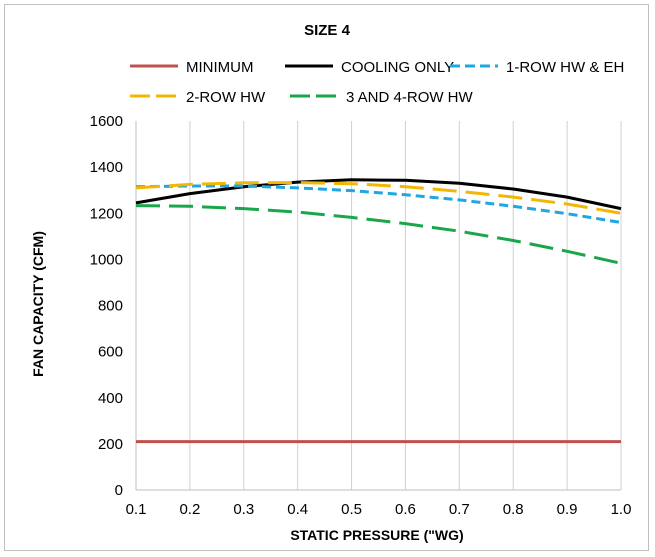 This screenshot has height=557, width=655. I want to click on y-tick-label: 400, so click(110, 398).